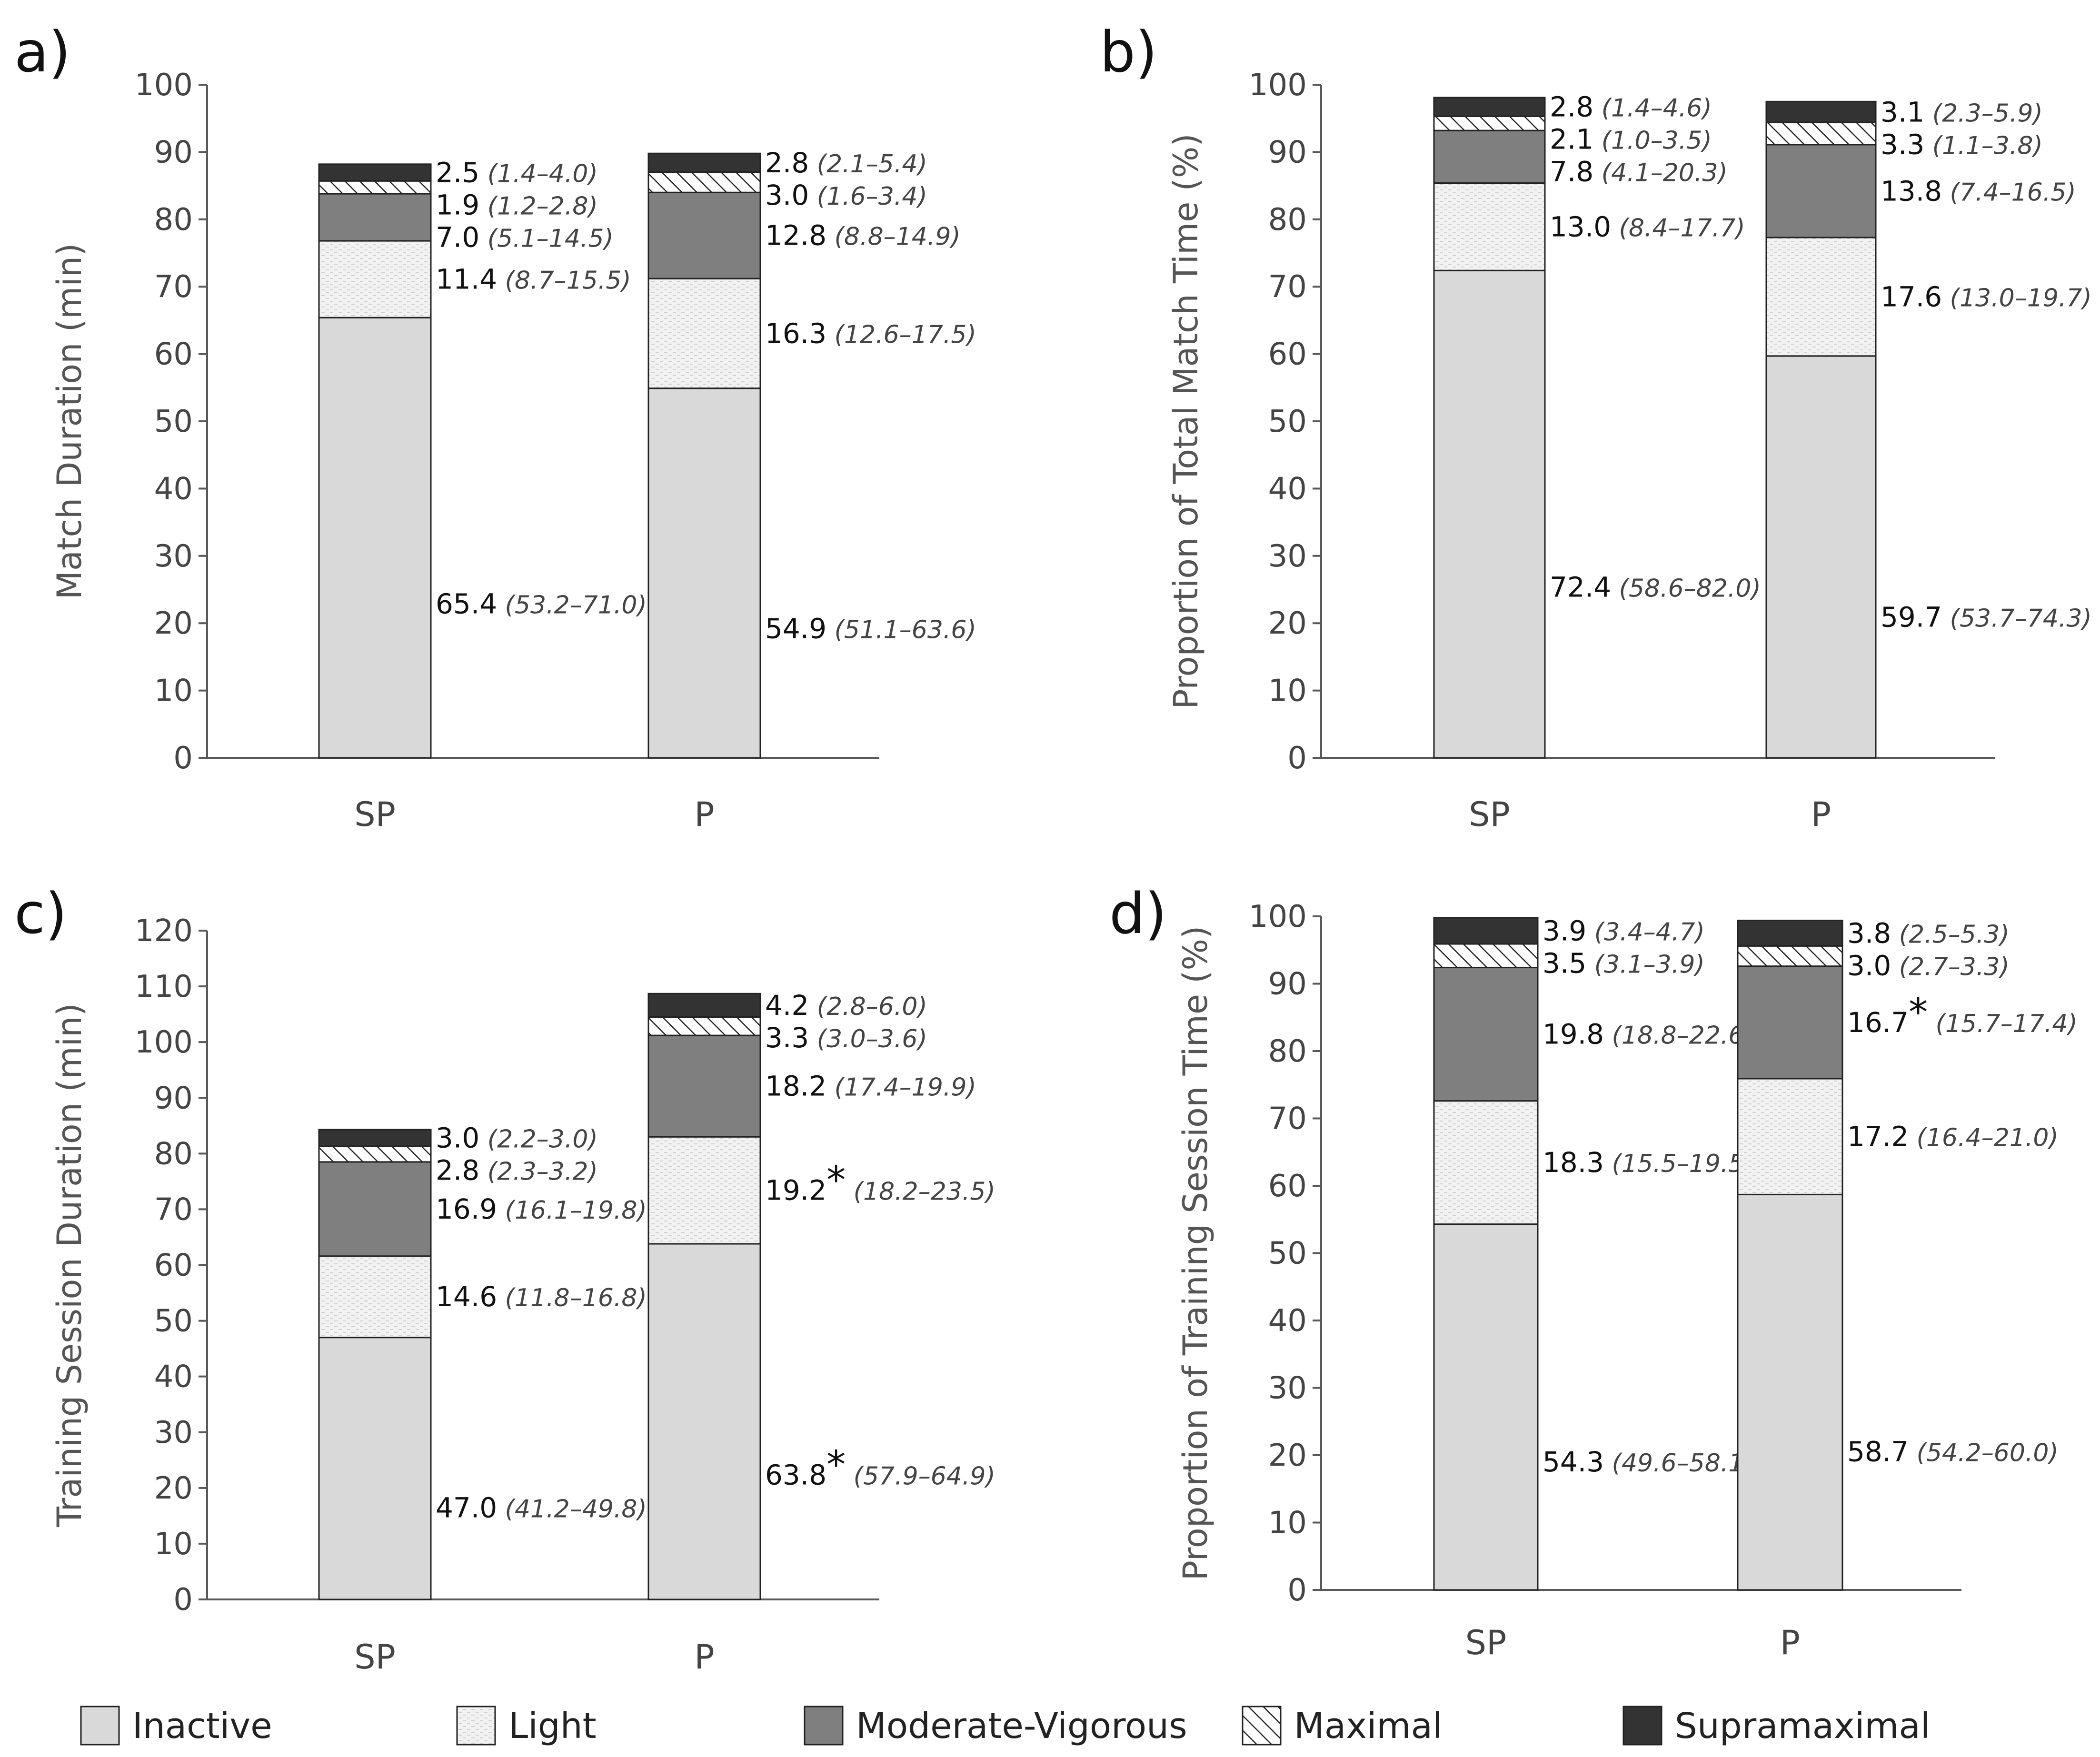 The height and width of the screenshot is (1757, 2100). I want to click on y-tick-label: 40, so click(1287, 1321).